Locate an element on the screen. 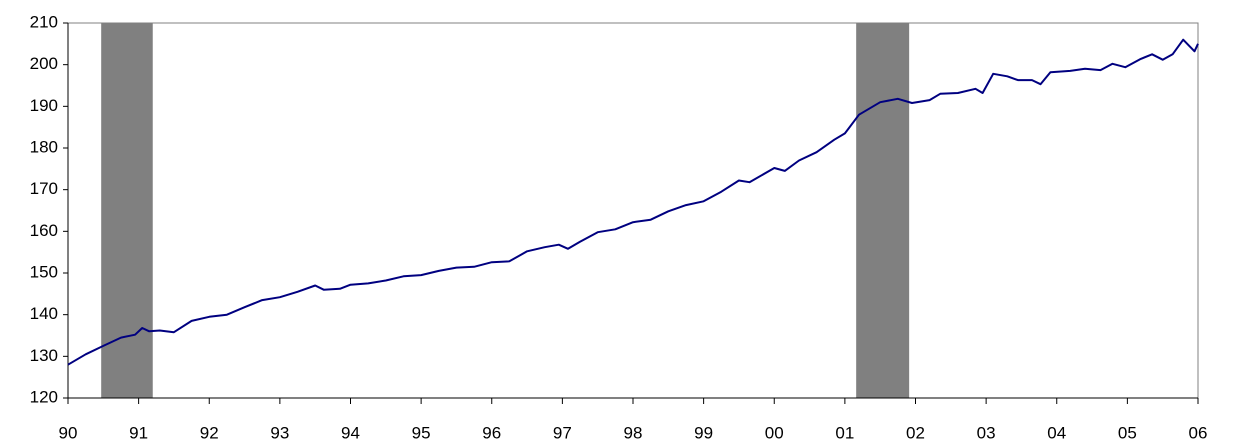 This screenshot has height=448, width=1233. x-tick-label: 06 is located at coordinates (1198, 432).